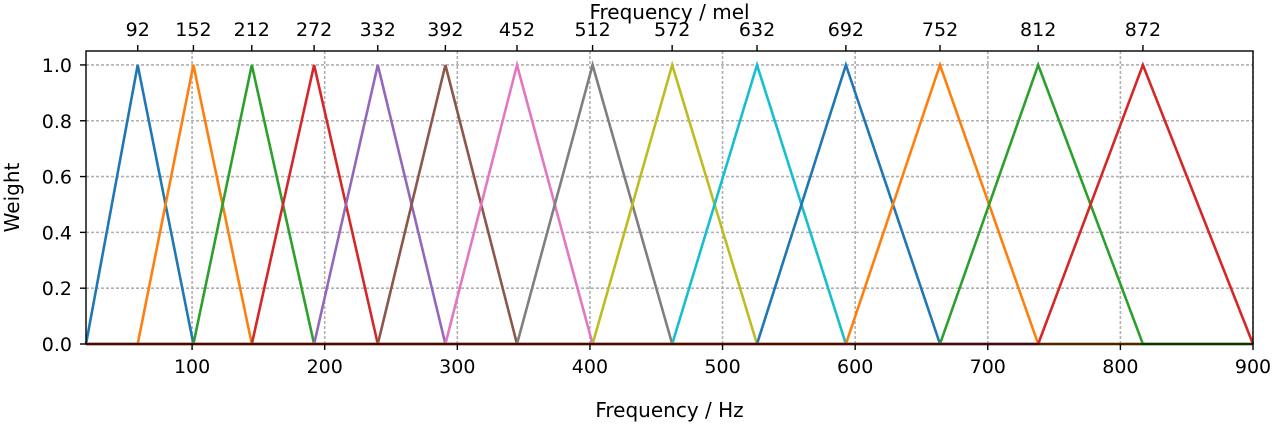 Image resolution: width=1276 pixels, height=425 pixels. What do you see at coordinates (57, 345) in the screenshot?
I see `y-tick-label: 0.0` at bounding box center [57, 345].